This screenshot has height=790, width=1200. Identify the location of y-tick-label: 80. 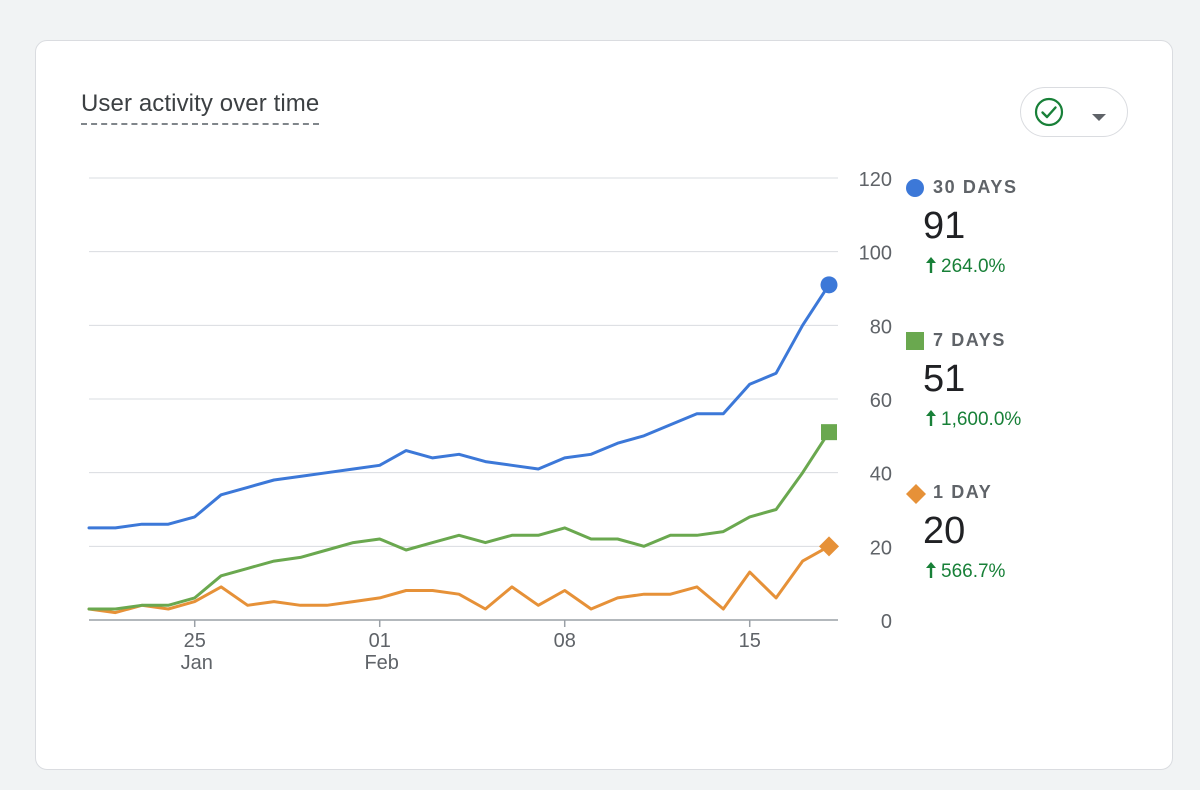
(881, 327).